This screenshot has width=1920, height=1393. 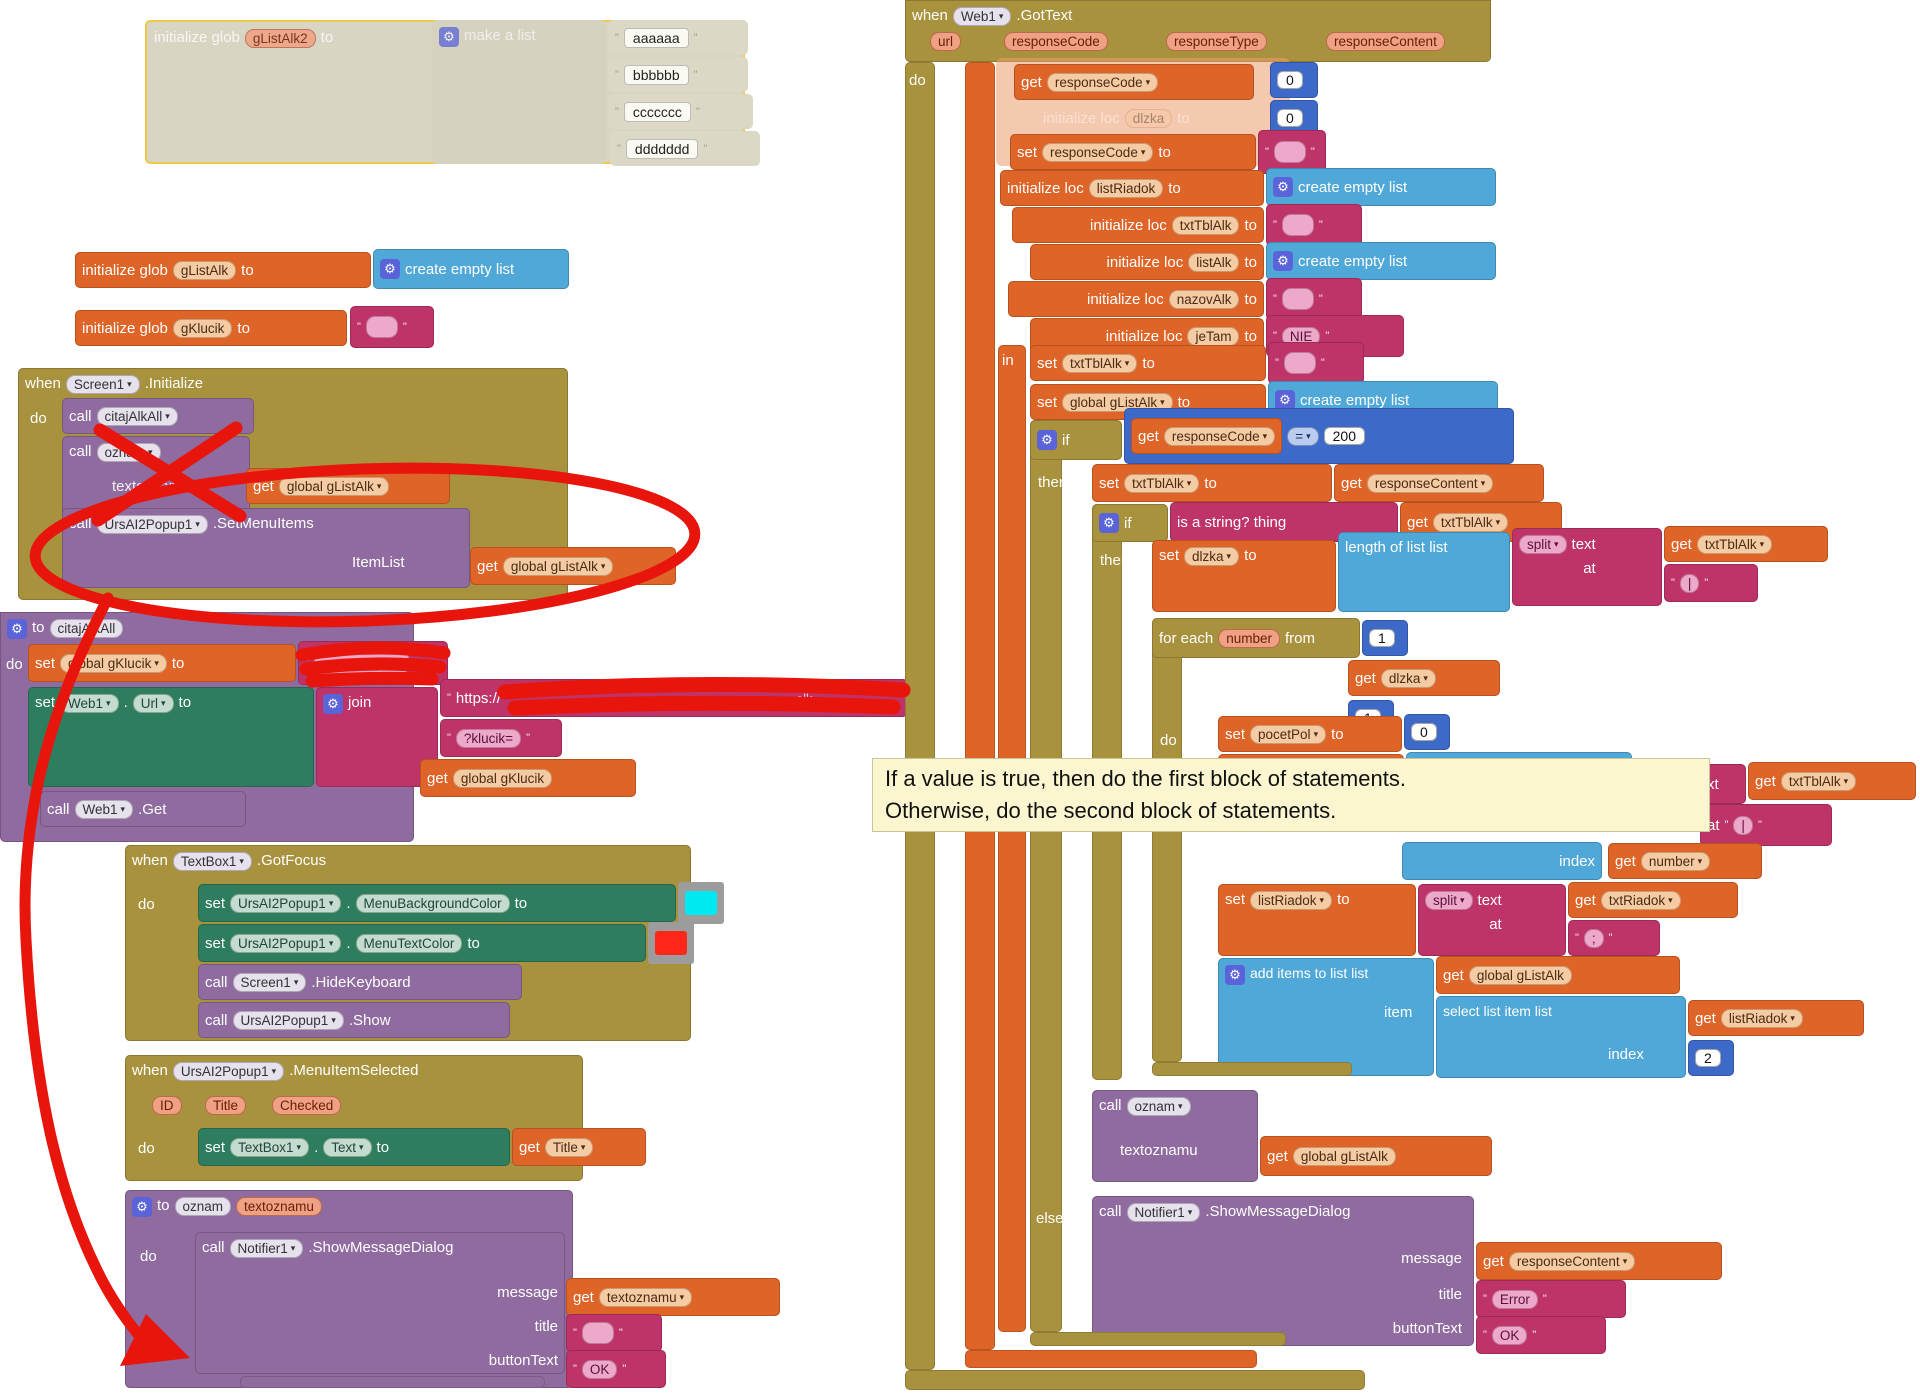 What do you see at coordinates (1056, 41) in the screenshot?
I see `param-chip-responsecode: responseCode` at bounding box center [1056, 41].